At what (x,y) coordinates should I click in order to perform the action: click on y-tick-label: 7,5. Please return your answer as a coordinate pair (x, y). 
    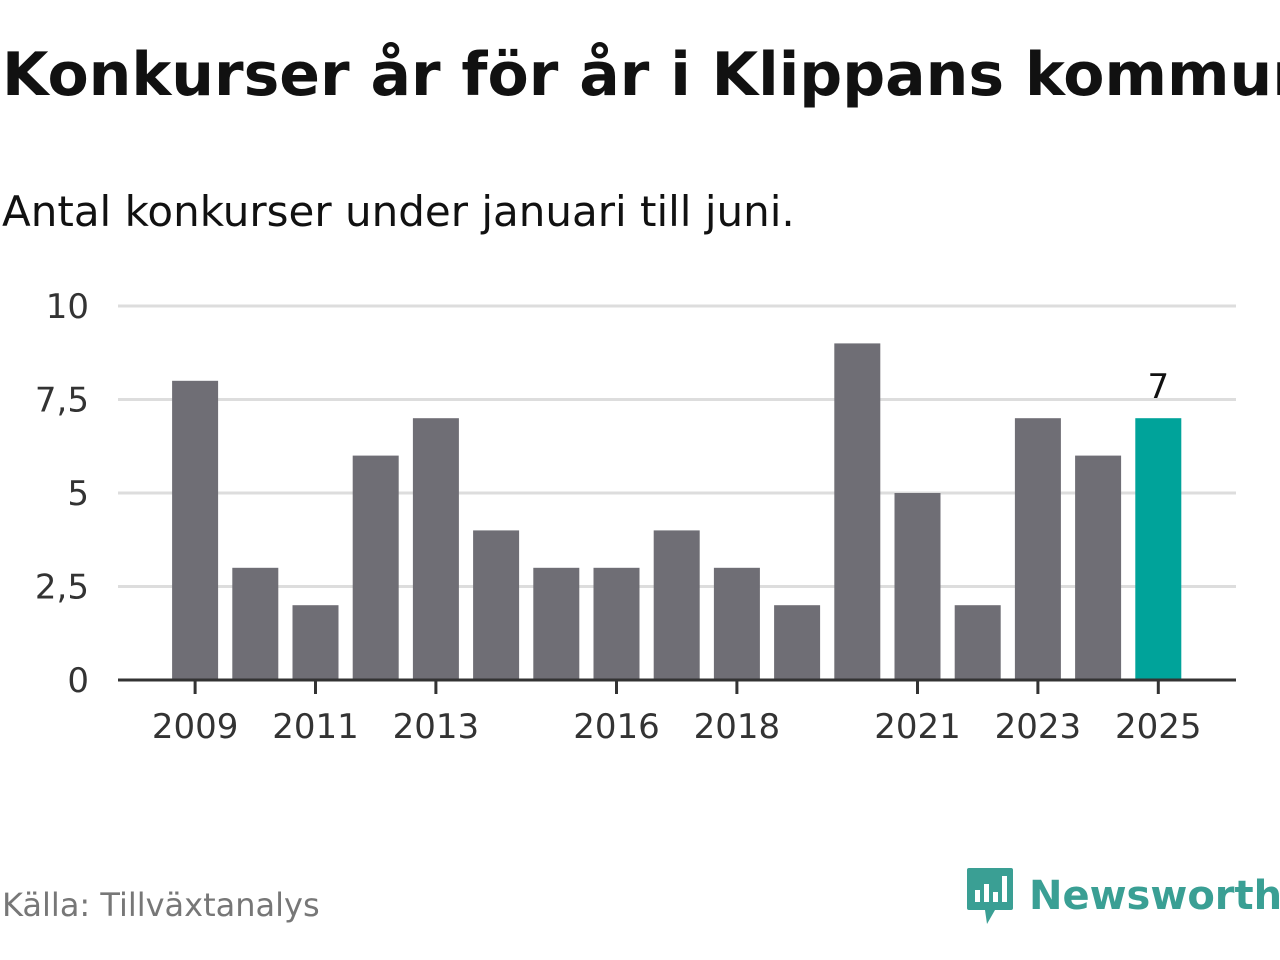
    Looking at the image, I should click on (62, 401).